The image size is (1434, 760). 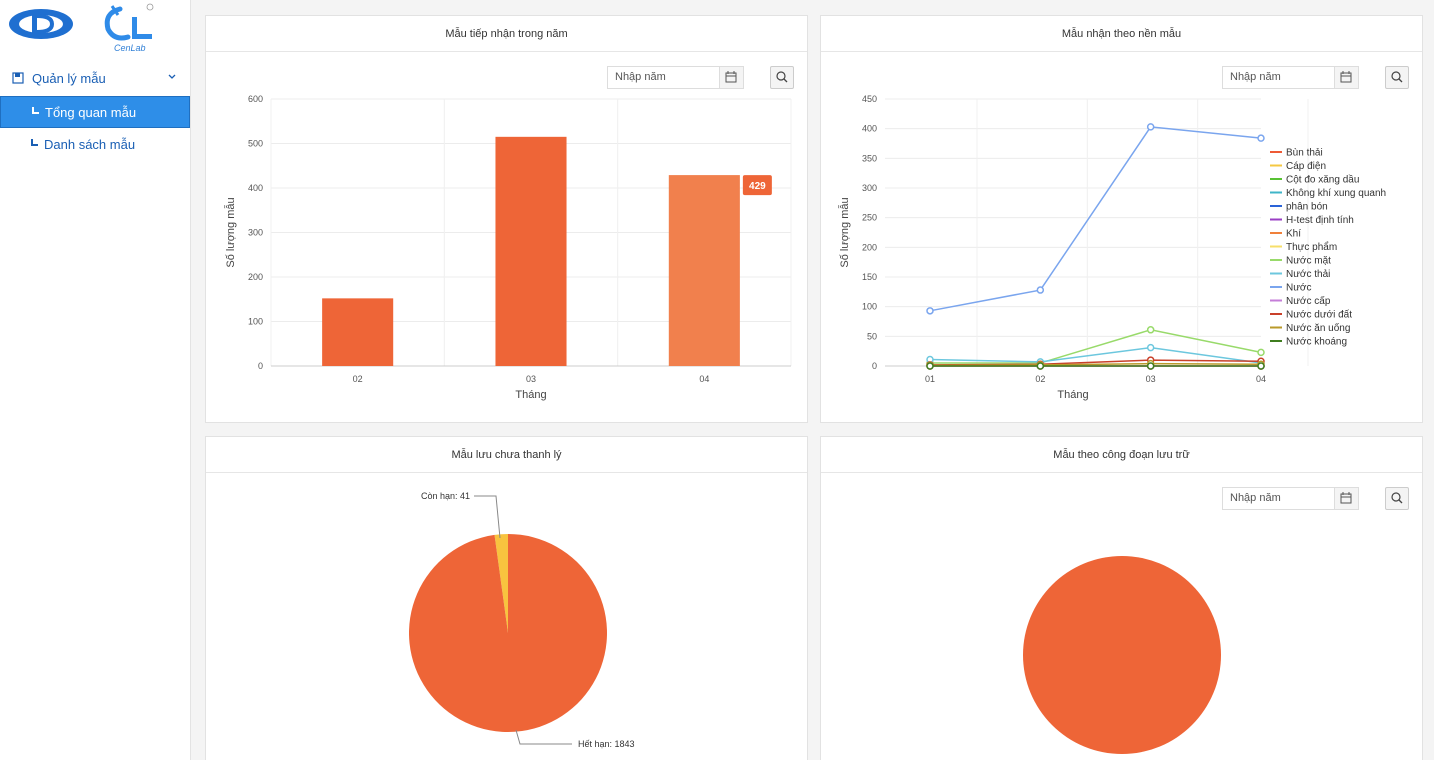 What do you see at coordinates (1121, 34) in the screenshot?
I see `panel-title: Mẫu nhận theo nền mẫu` at bounding box center [1121, 34].